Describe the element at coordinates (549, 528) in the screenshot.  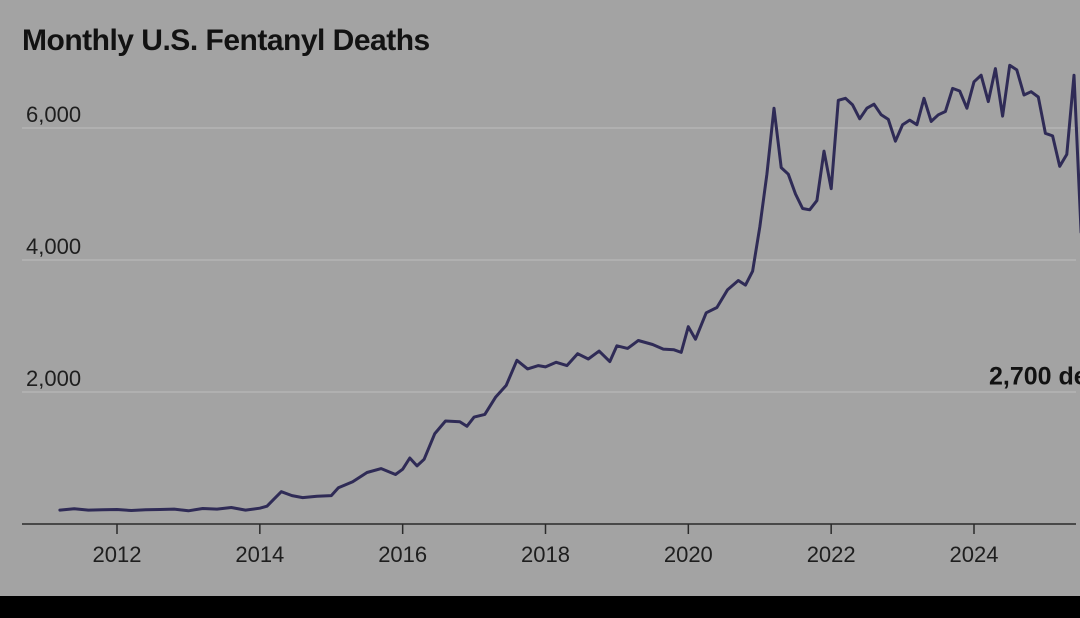
I see `x-axis` at that location.